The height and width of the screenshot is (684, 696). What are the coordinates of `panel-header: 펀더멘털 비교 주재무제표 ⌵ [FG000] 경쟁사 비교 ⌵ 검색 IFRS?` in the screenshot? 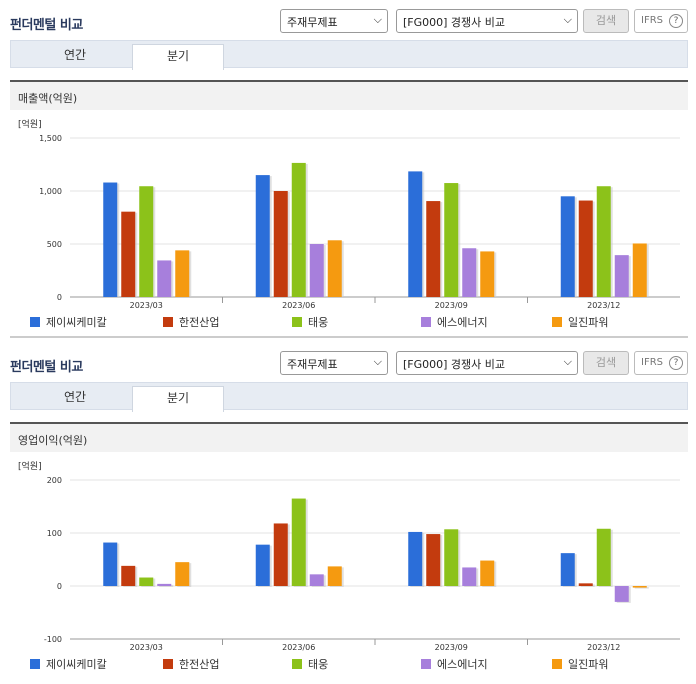 It's located at (348, 17).